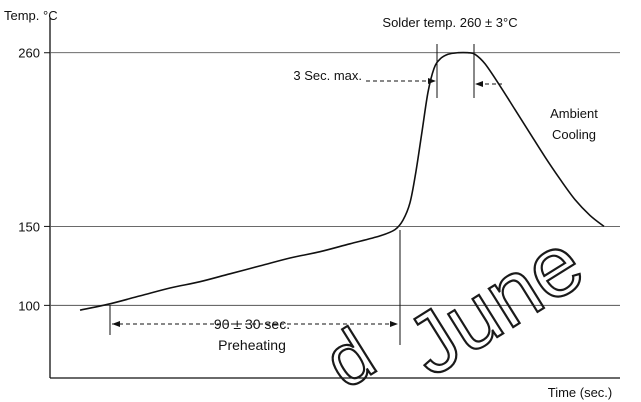  What do you see at coordinates (494, 304) in the screenshot?
I see `watermark-word-june: June` at bounding box center [494, 304].